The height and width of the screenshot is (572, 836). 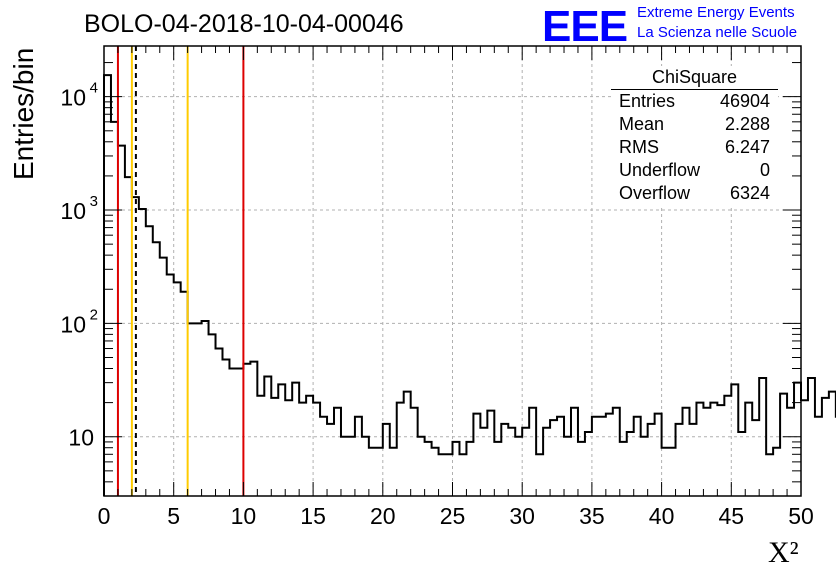 I want to click on x-axis-label: X², so click(x=783, y=552).